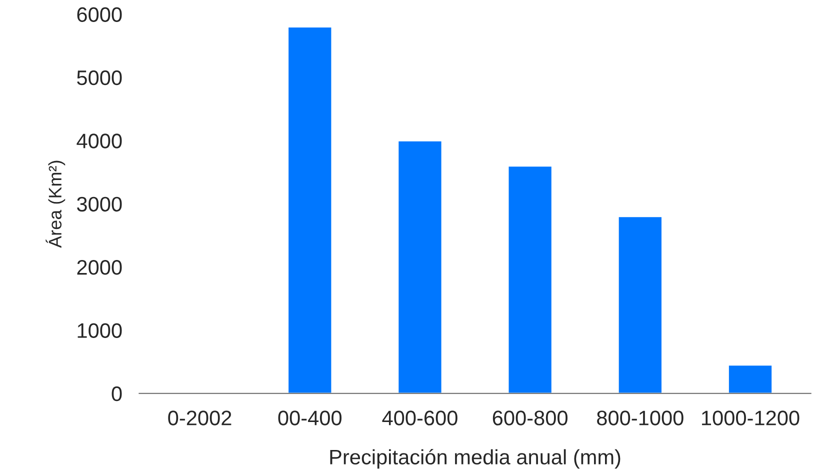 The height and width of the screenshot is (474, 819). Describe the element at coordinates (475, 458) in the screenshot. I see `x-axis-title: Precipitación media anual (mm)` at that location.